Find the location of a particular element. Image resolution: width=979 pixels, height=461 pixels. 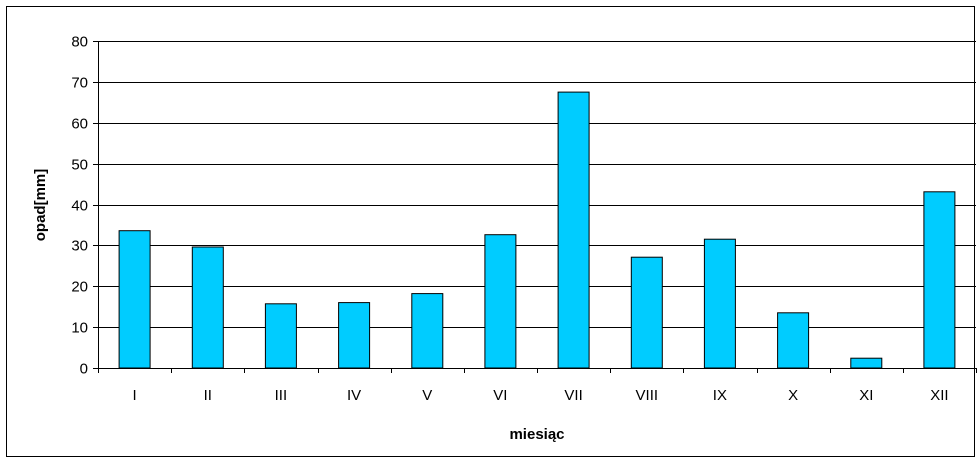

bar-ii is located at coordinates (207, 307).